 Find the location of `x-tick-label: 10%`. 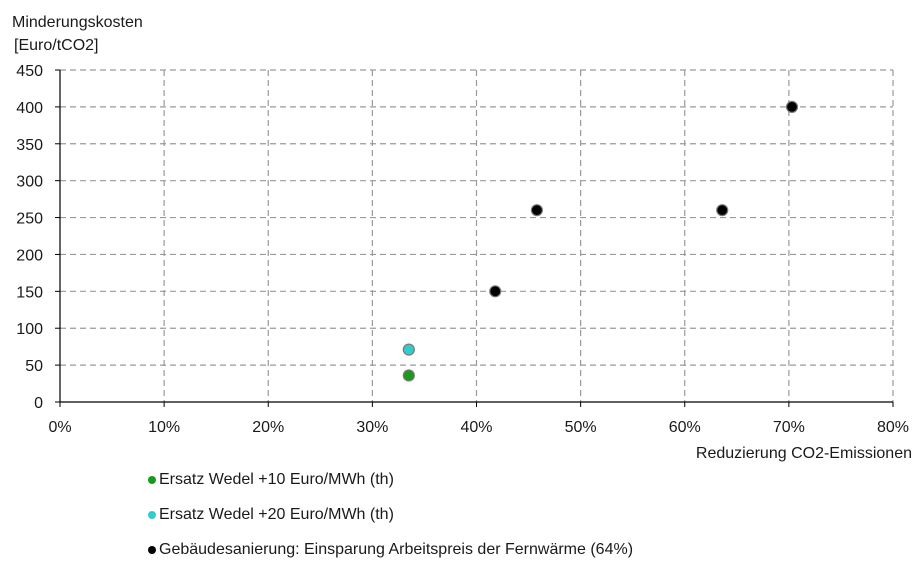

x-tick-label: 10% is located at coordinates (164, 427).